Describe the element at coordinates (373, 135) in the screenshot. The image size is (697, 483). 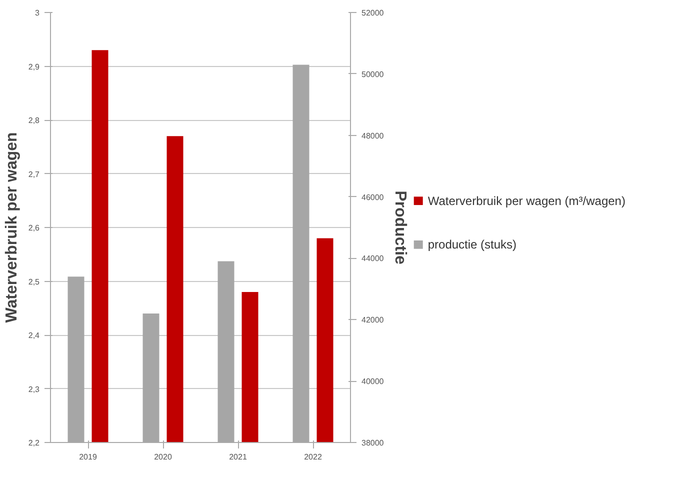
I see `y2-tick-label: 48000` at that location.